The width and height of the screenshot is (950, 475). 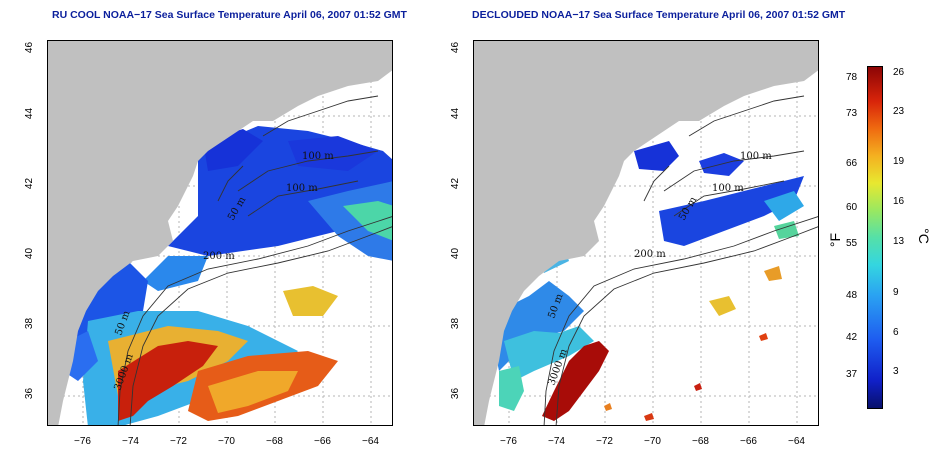 I want to click on fahrenheit-unit-label: °F, so click(x=835, y=240).